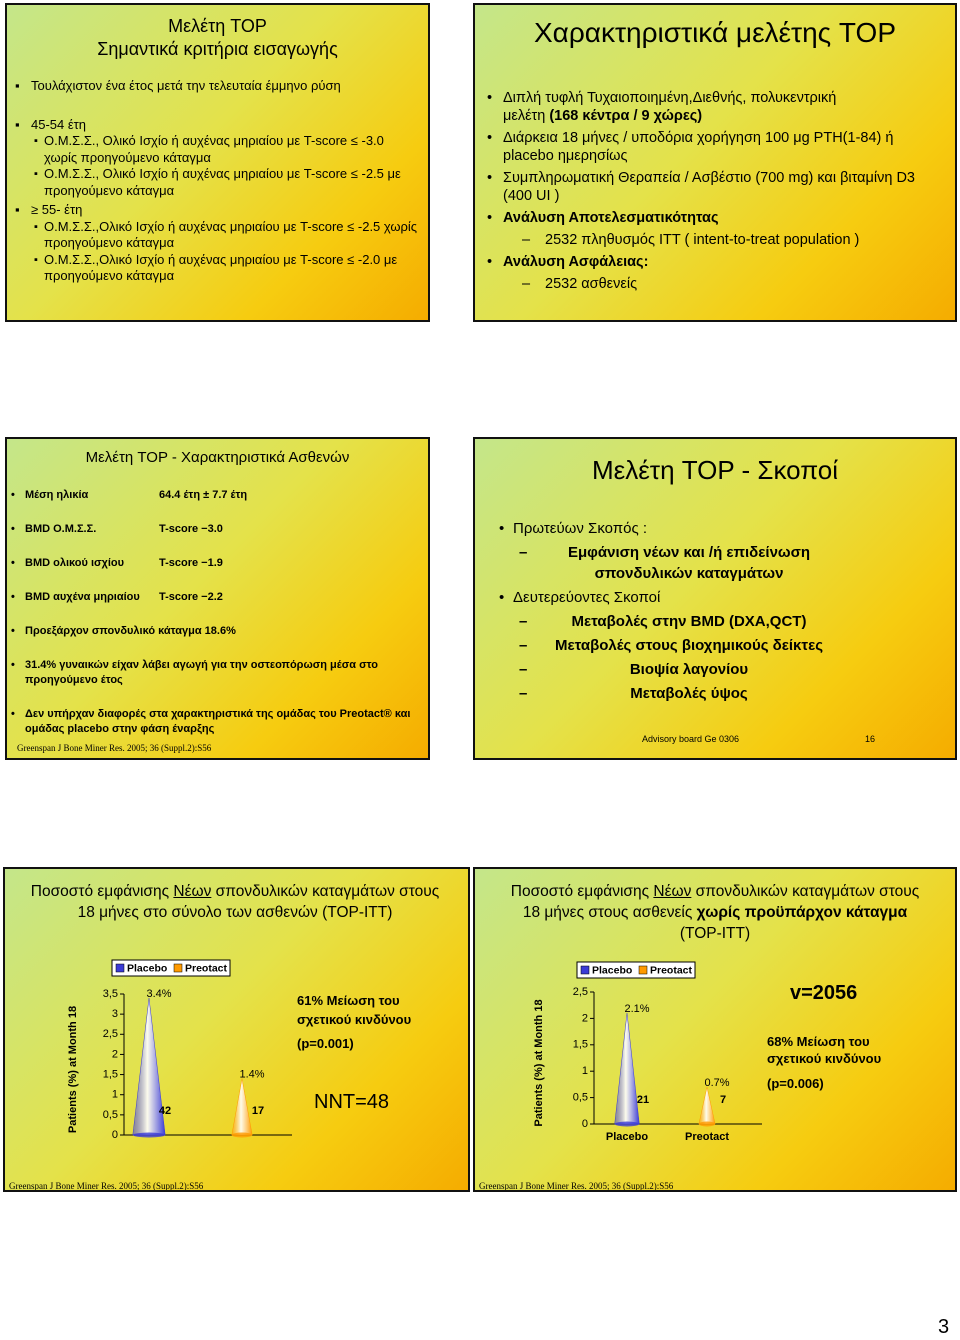 The width and height of the screenshot is (960, 1340). Describe the element at coordinates (165, 1111) in the screenshot. I see `count-label: 42` at that location.